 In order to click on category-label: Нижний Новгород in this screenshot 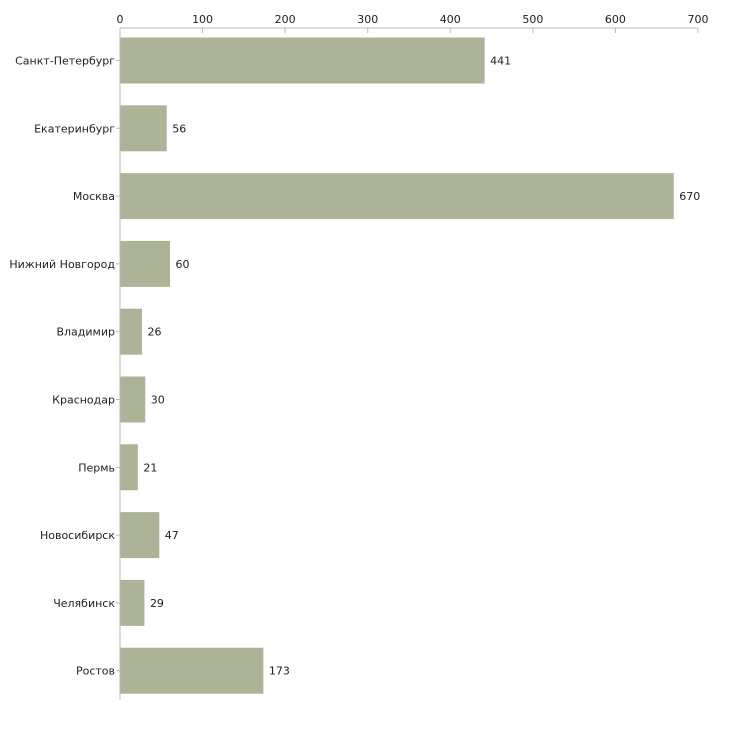, I will do `click(62, 264)`.